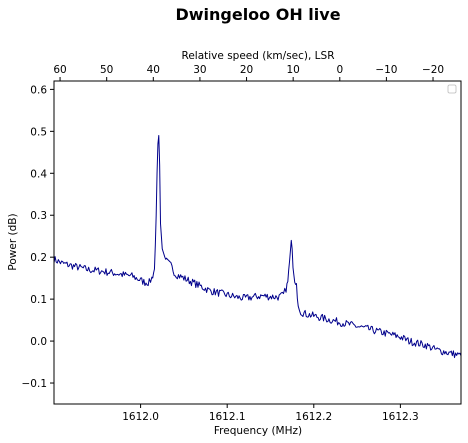 The image size is (468, 443). Describe the element at coordinates (433, 70) in the screenshot. I see `top-x-tick-label: −20` at that location.